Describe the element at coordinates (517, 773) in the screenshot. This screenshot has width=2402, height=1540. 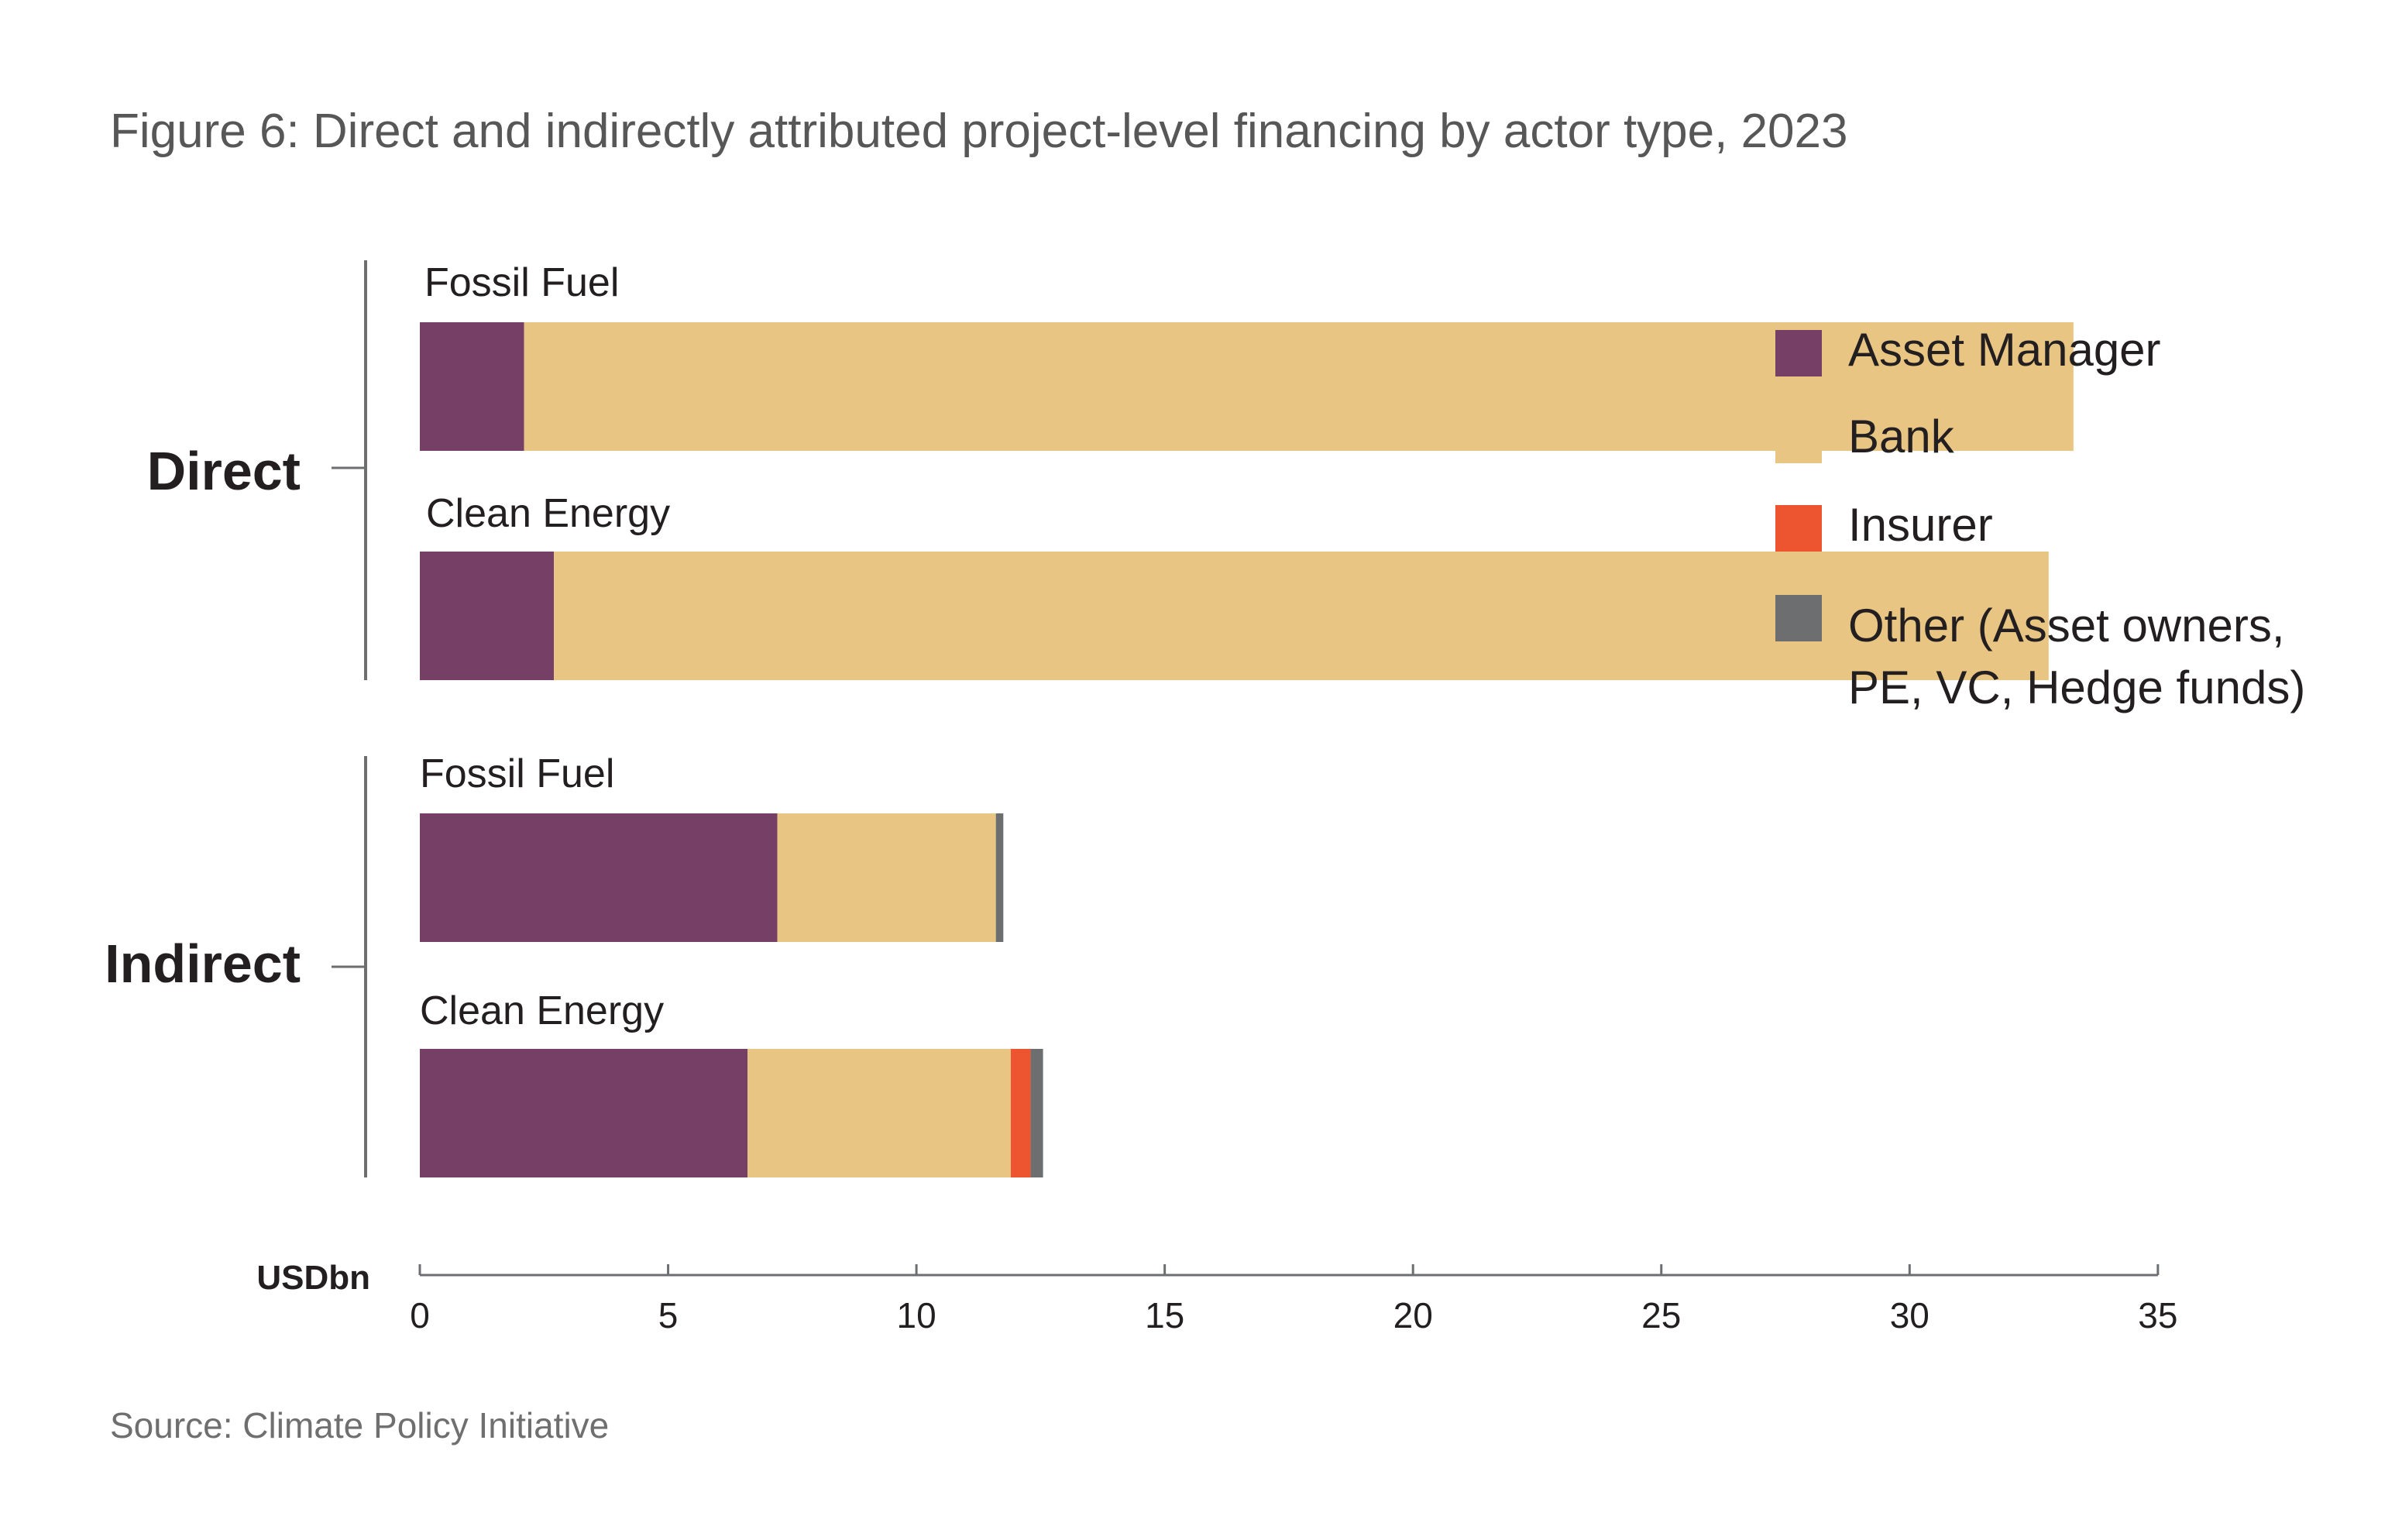
I see `bar-label-indirect-fossil-fuel: Fossil Fuel` at that location.